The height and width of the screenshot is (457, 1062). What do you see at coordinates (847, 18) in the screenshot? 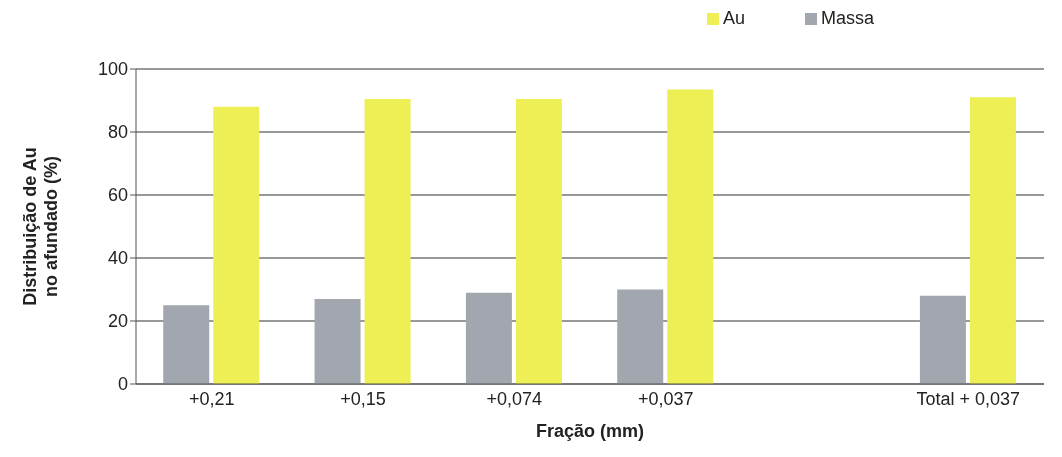
I see `legend-label: Massa` at bounding box center [847, 18].